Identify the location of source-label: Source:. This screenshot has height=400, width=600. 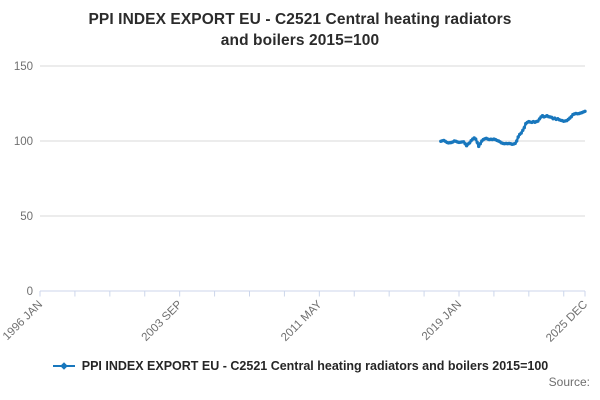
(569, 382).